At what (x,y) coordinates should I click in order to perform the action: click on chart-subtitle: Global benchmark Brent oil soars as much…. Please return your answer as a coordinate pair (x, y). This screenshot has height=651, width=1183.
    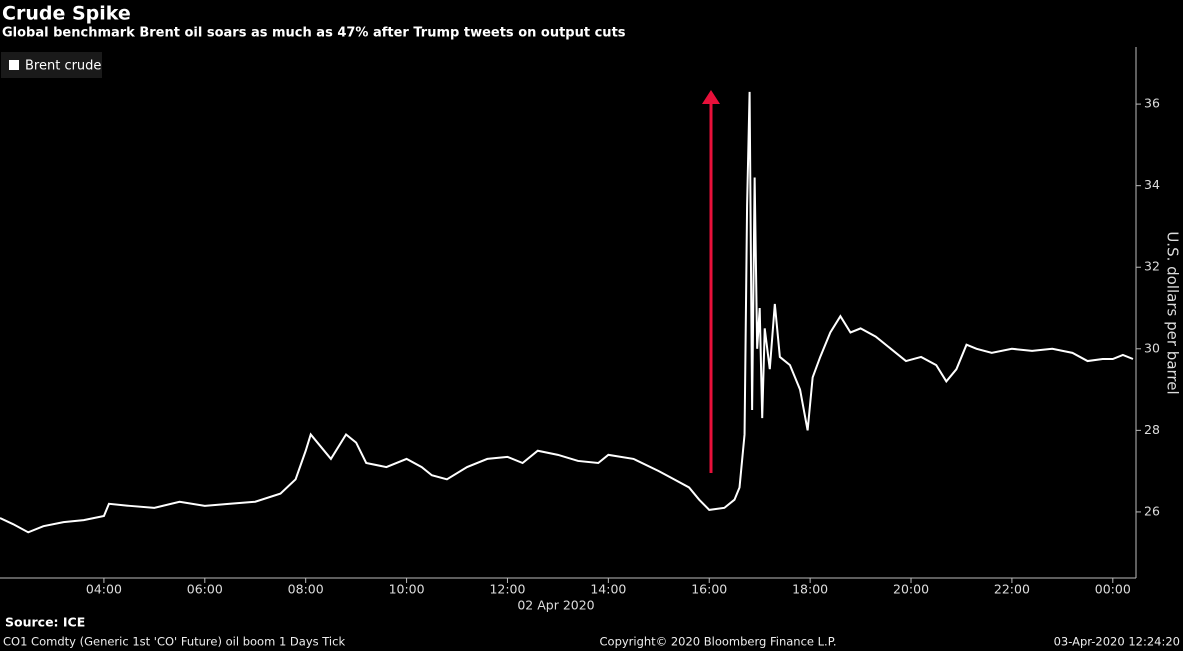
    Looking at the image, I should click on (314, 33).